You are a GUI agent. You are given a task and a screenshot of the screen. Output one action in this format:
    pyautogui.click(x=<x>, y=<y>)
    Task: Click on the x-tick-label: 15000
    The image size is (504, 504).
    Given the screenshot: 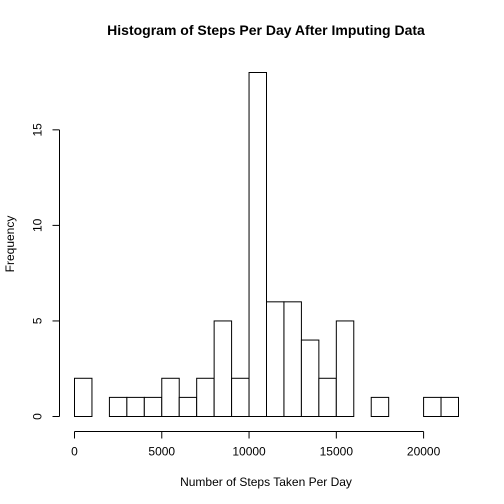 What is the action you would take?
    pyautogui.click(x=337, y=452)
    